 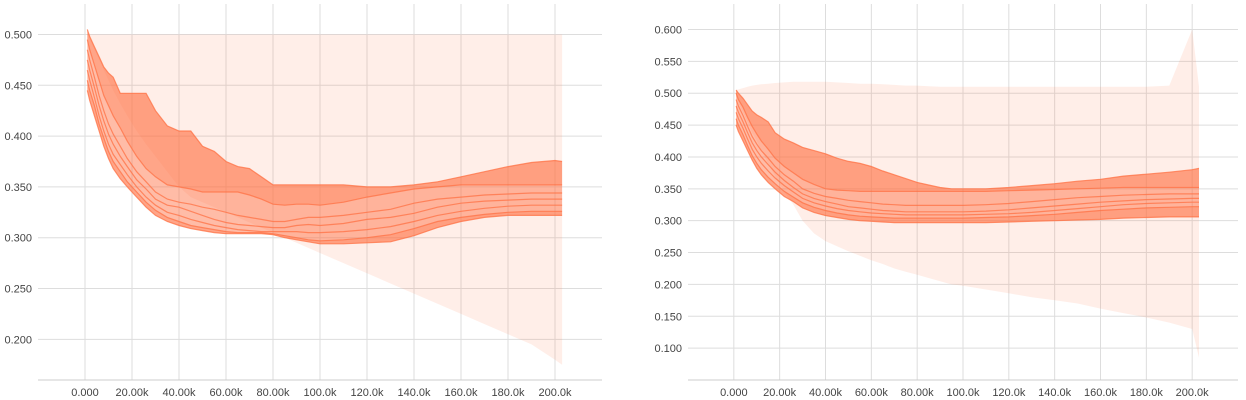 What do you see at coordinates (668, 30) in the screenshot?
I see `y-tick-label: 0.600` at bounding box center [668, 30].